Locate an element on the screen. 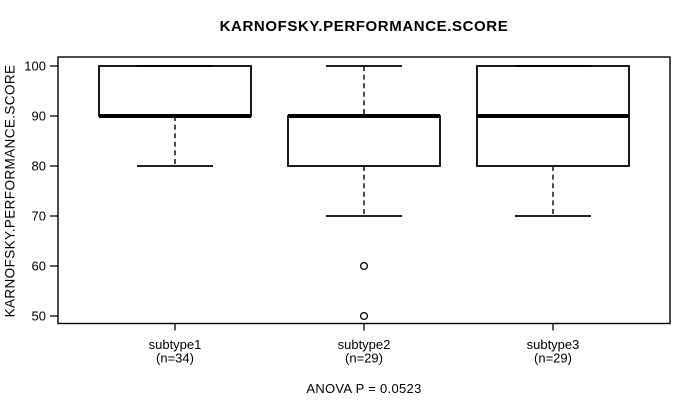 This screenshot has height=400, width=700. y-tick-label-60: 60 is located at coordinates (39, 266).